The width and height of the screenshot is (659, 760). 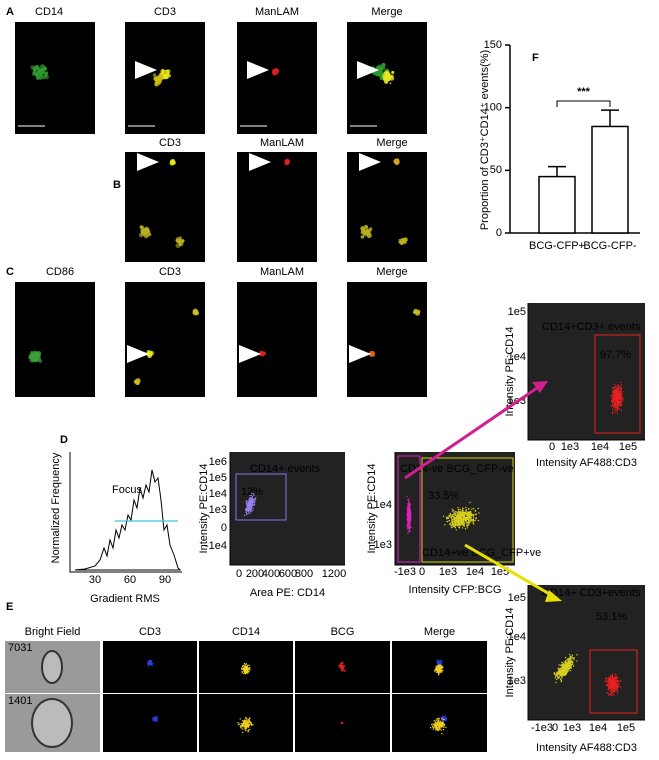 What do you see at coordinates (386, 12) in the screenshot?
I see `channel-label: Merge` at bounding box center [386, 12].